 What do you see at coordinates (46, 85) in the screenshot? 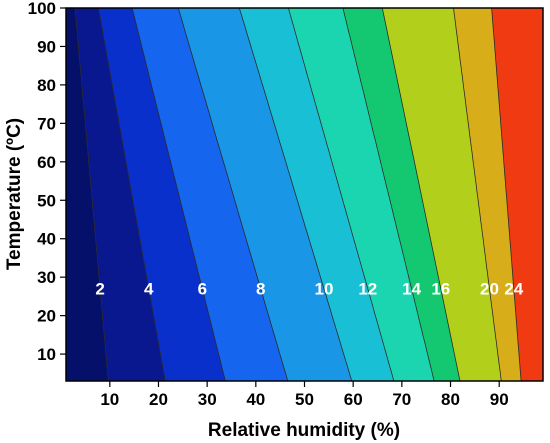
I see `y-tick-label: 80` at bounding box center [46, 85].